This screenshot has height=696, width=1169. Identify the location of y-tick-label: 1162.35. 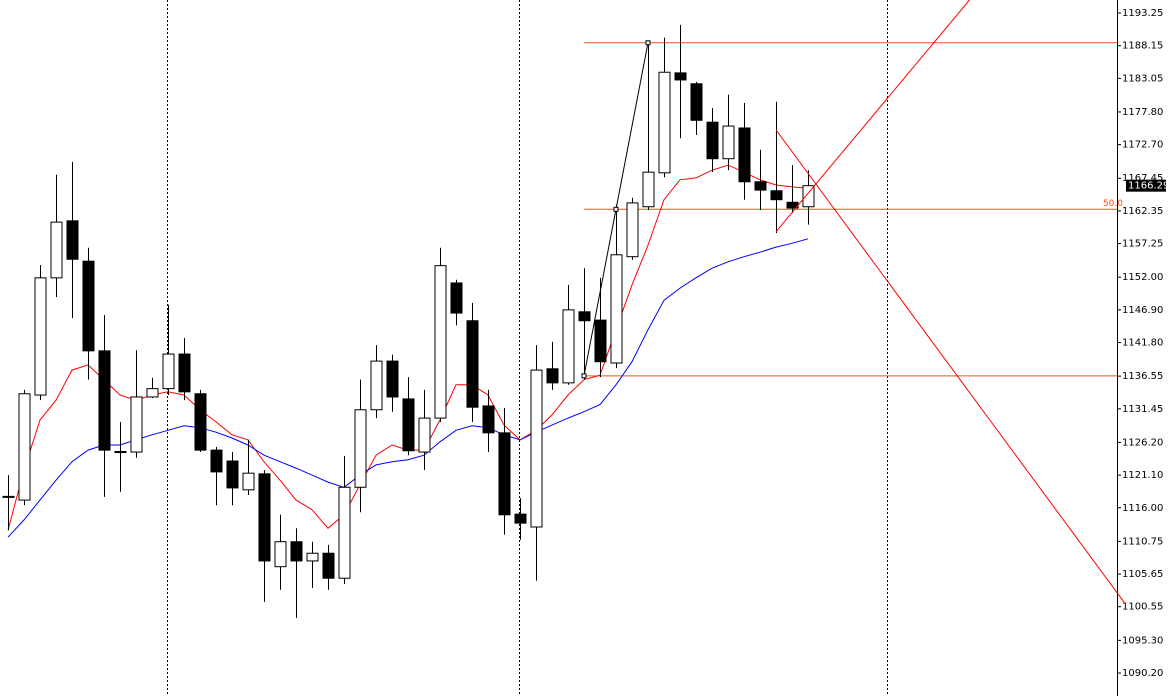
(1142, 211).